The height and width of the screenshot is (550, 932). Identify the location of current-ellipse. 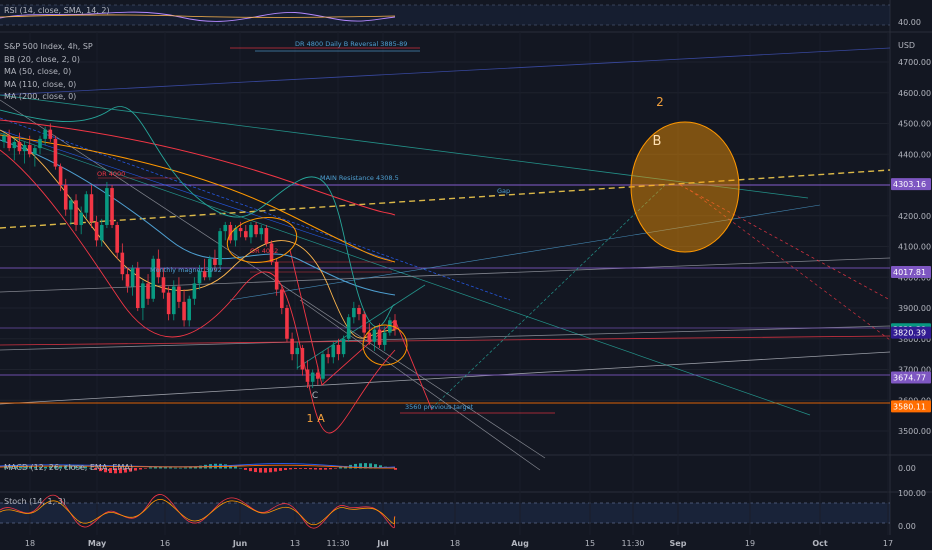
(385, 345).